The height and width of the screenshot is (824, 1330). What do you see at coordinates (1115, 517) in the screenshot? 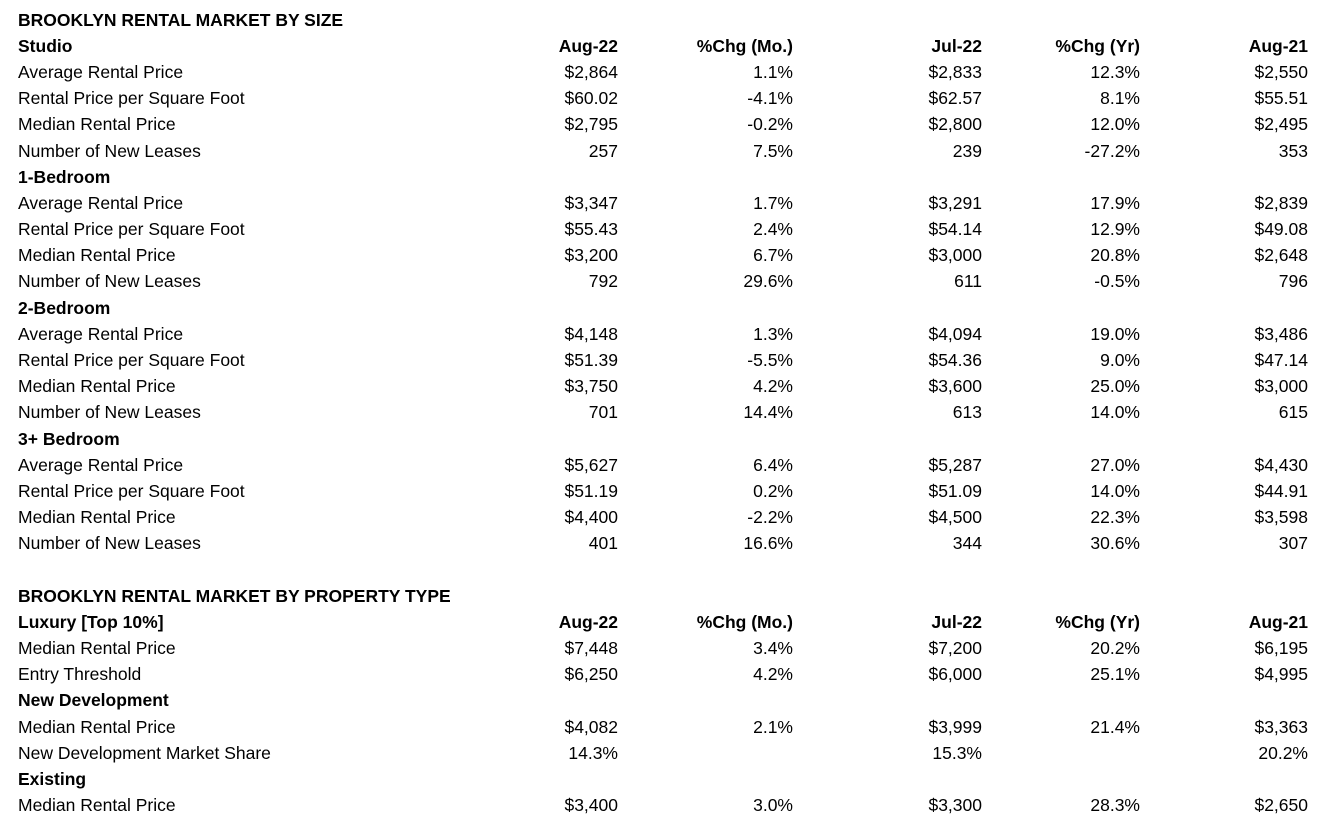
I see `cell-chg-yr: 22.3%` at bounding box center [1115, 517].